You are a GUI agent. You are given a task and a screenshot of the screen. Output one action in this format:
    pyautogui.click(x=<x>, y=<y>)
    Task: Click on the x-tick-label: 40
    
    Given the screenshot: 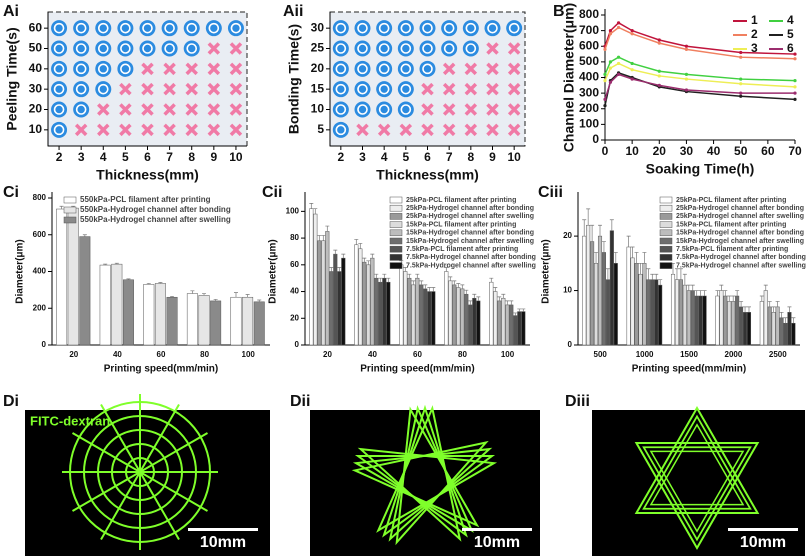 What is the action you would take?
    pyautogui.click(x=714, y=151)
    